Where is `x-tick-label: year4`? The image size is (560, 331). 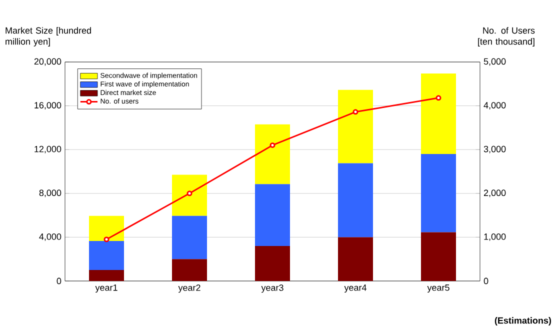
x-tick-label: year4 is located at coordinates (355, 288).